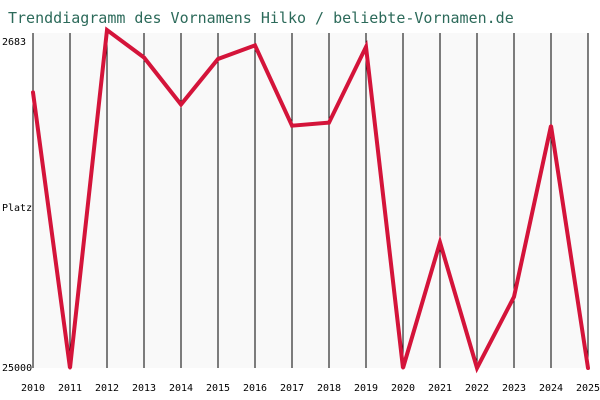  Describe the element at coordinates (107, 388) in the screenshot. I see `x-tick-2012: 2012` at that location.